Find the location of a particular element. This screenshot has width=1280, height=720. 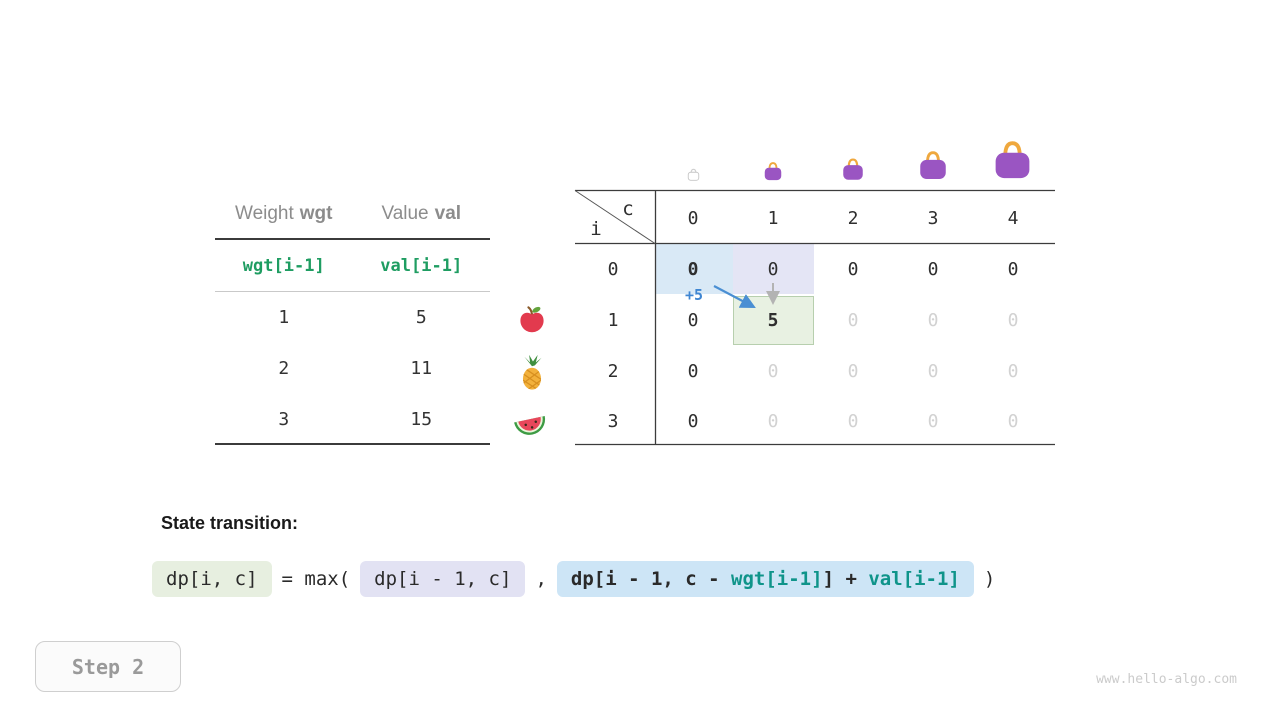

step-badge: Step 2 is located at coordinates (108, 666).